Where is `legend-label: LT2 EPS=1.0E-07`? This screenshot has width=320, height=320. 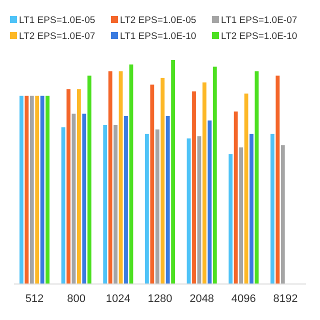
legend-label: LT2 EPS=1.0E-07 is located at coordinates (57, 36).